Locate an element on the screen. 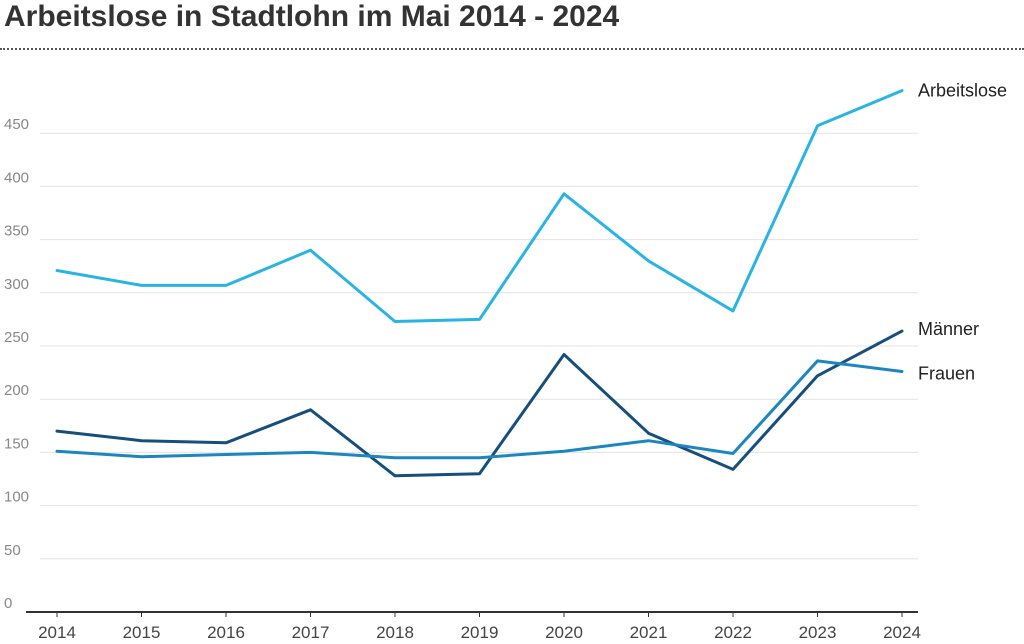  y-tick-label: 250 is located at coordinates (16, 337).